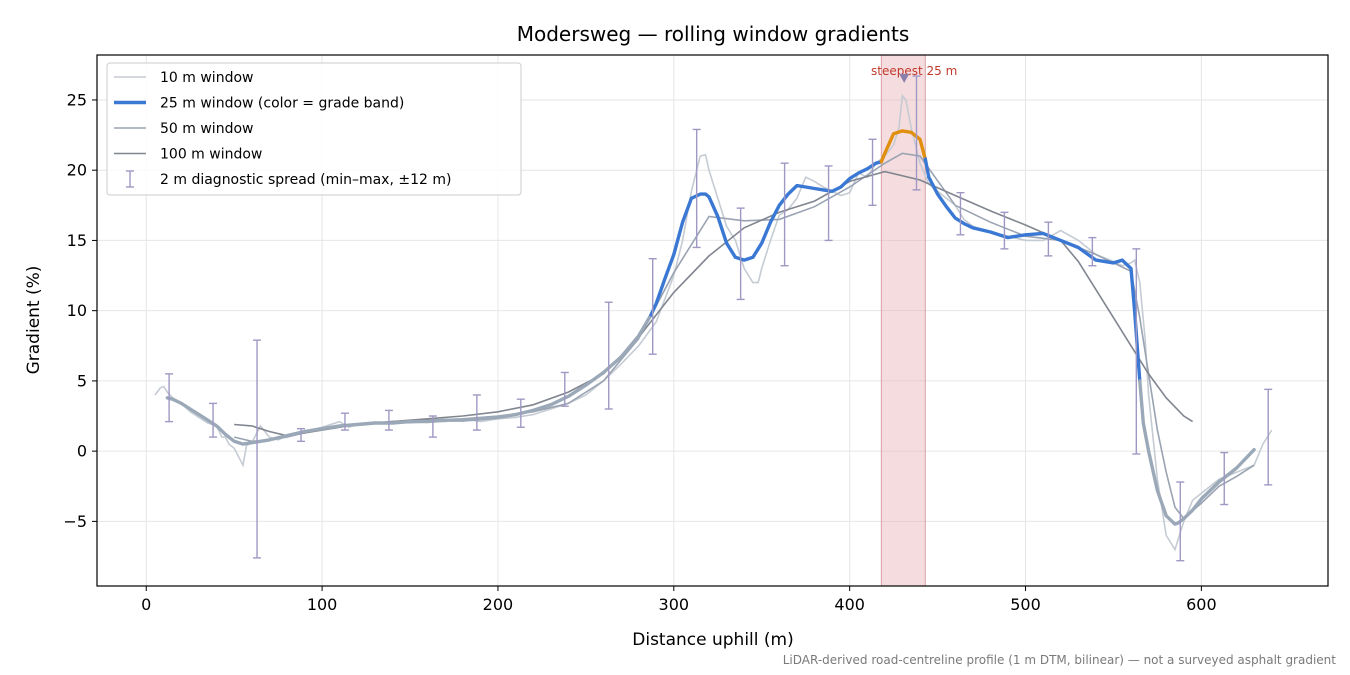 This screenshot has width=1350, height=675. Describe the element at coordinates (75, 521) in the screenshot. I see `y-tick-label: −5` at that location.